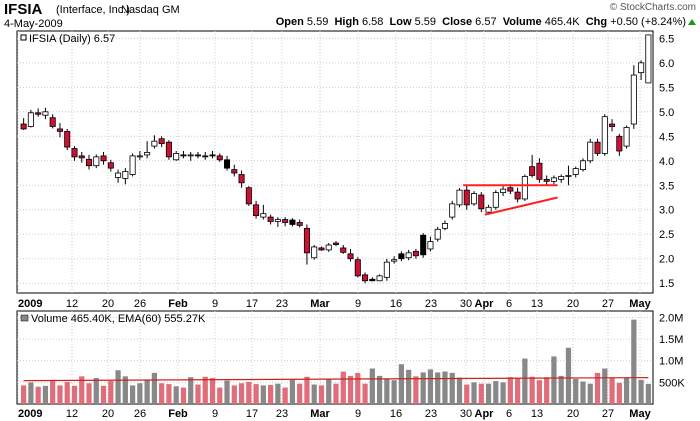 This screenshot has height=421, width=700. Describe the element at coordinates (485, 304) in the screenshot. I see `price-x-tick-label: Apr` at that location.